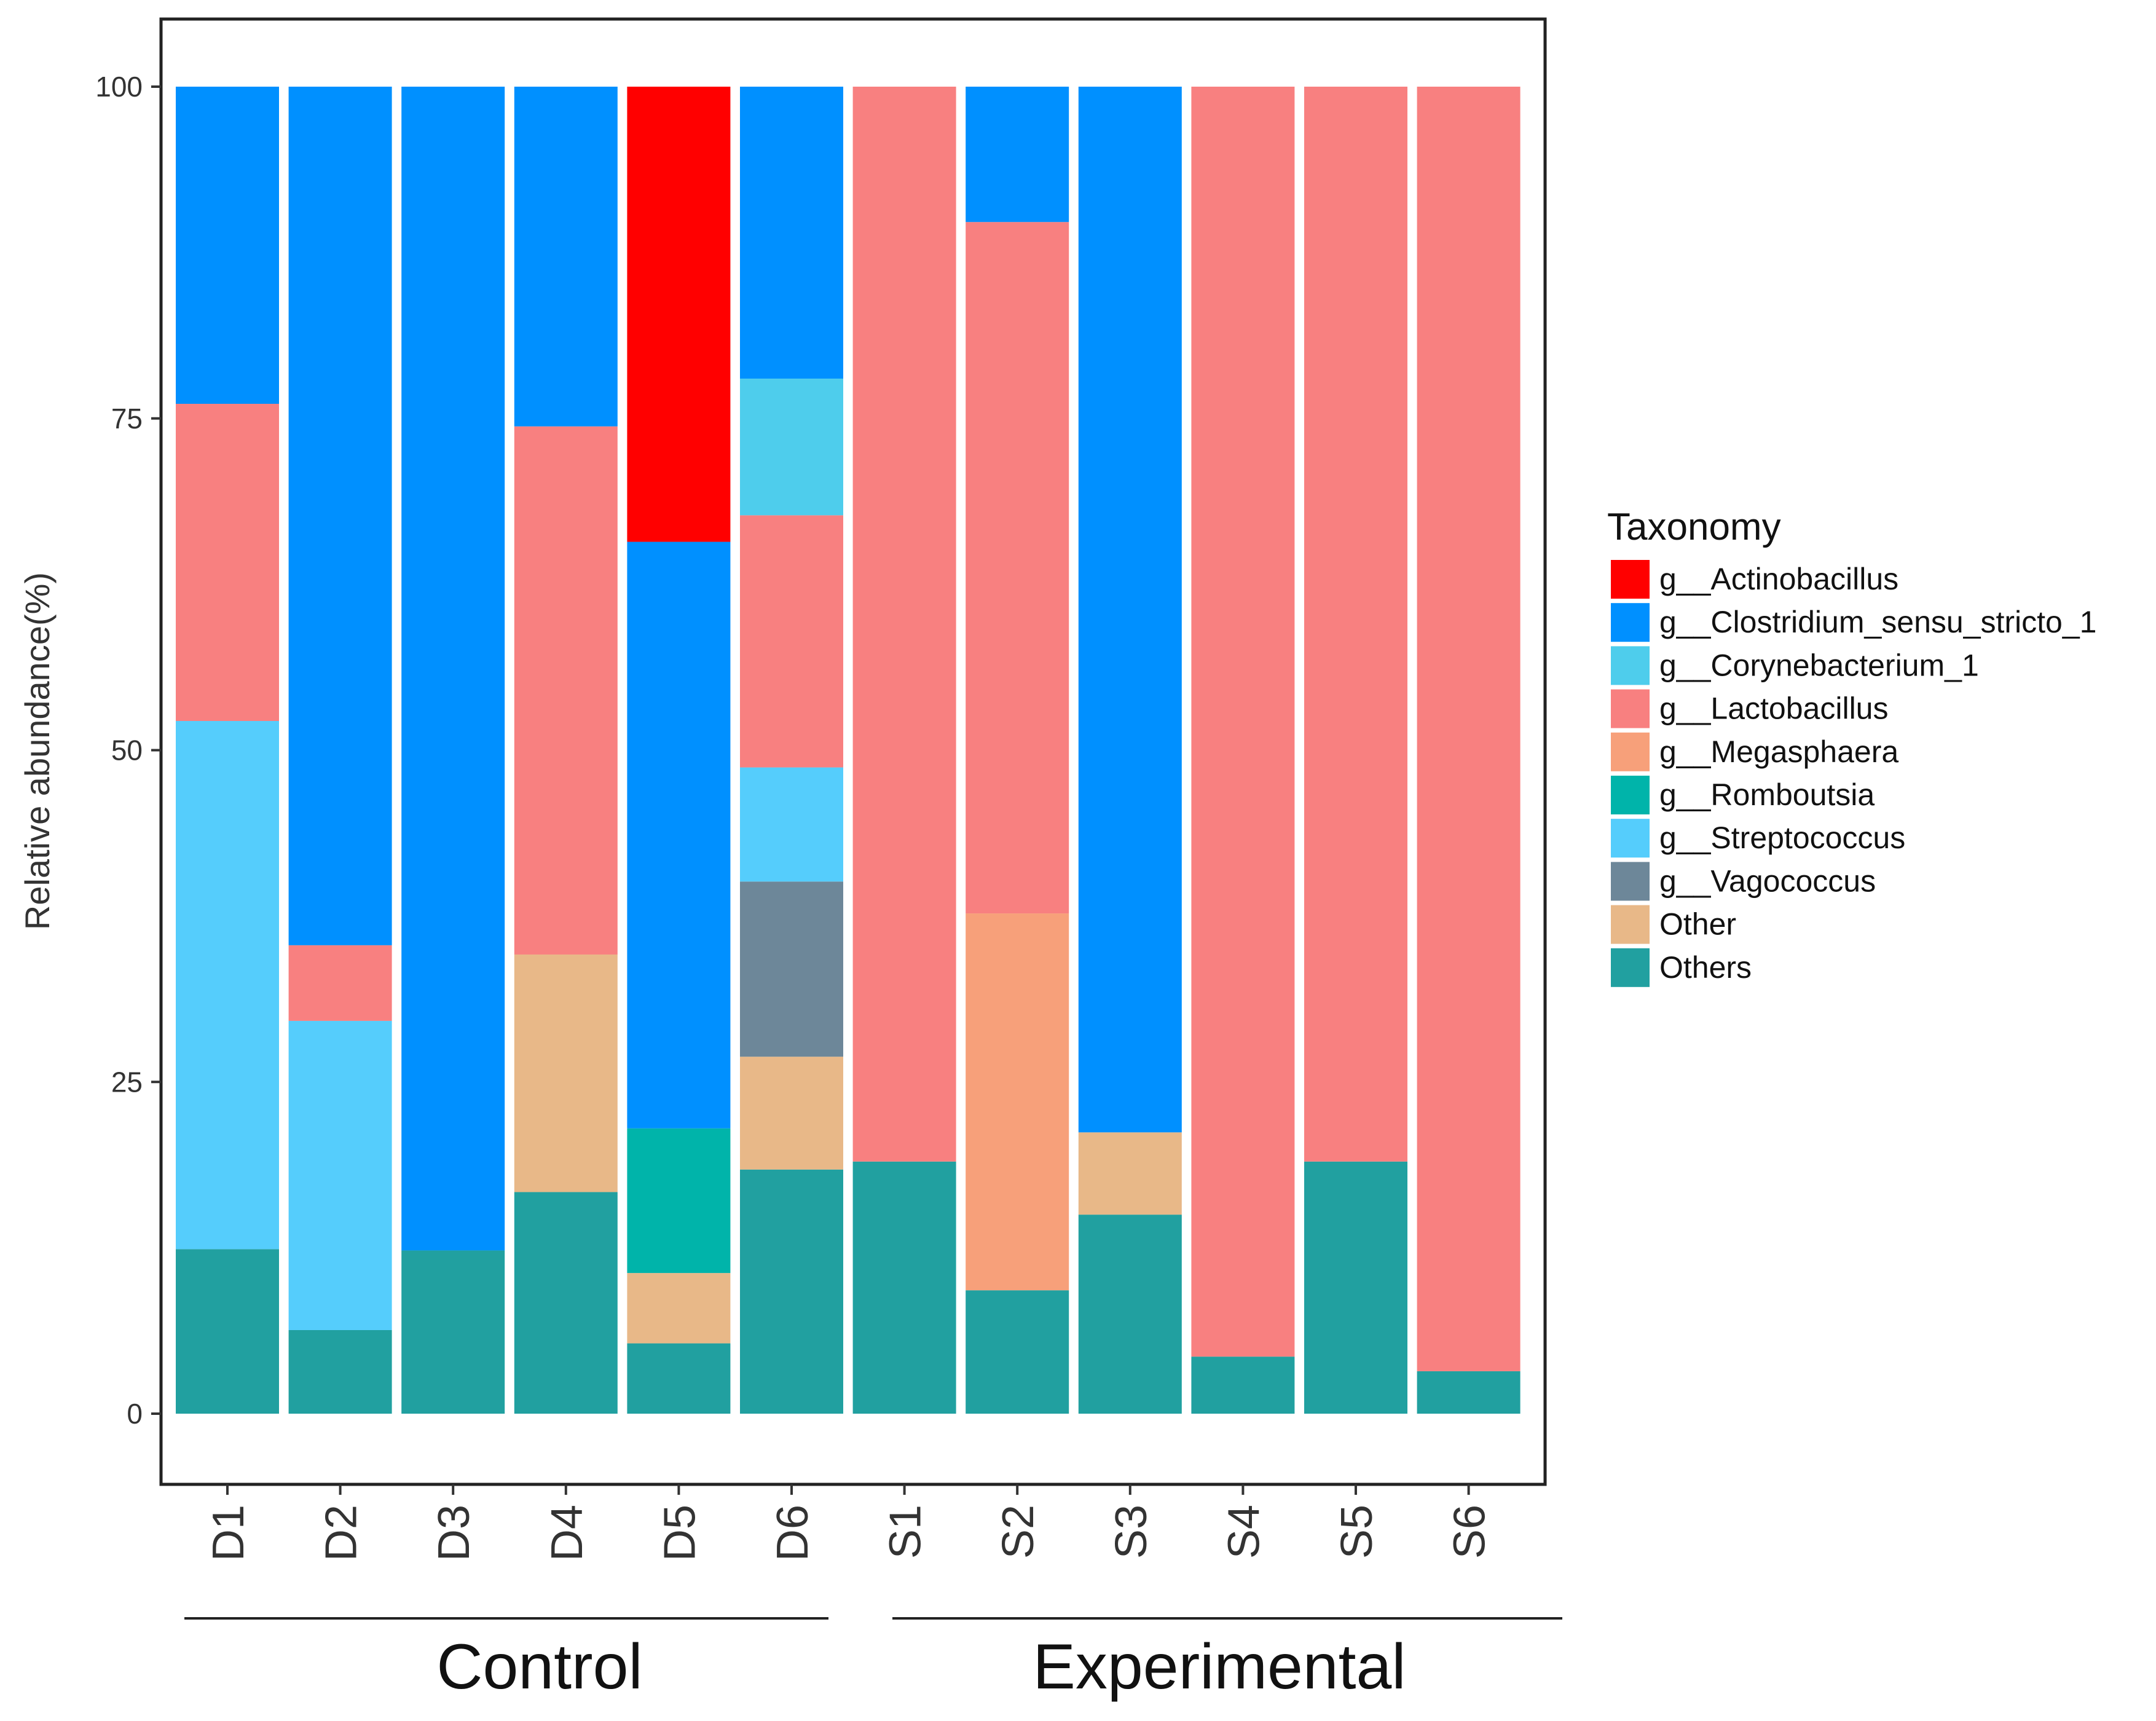 The width and height of the screenshot is (2156, 1721). I want to click on x-tick-label-s2: S2, so click(1019, 1532).